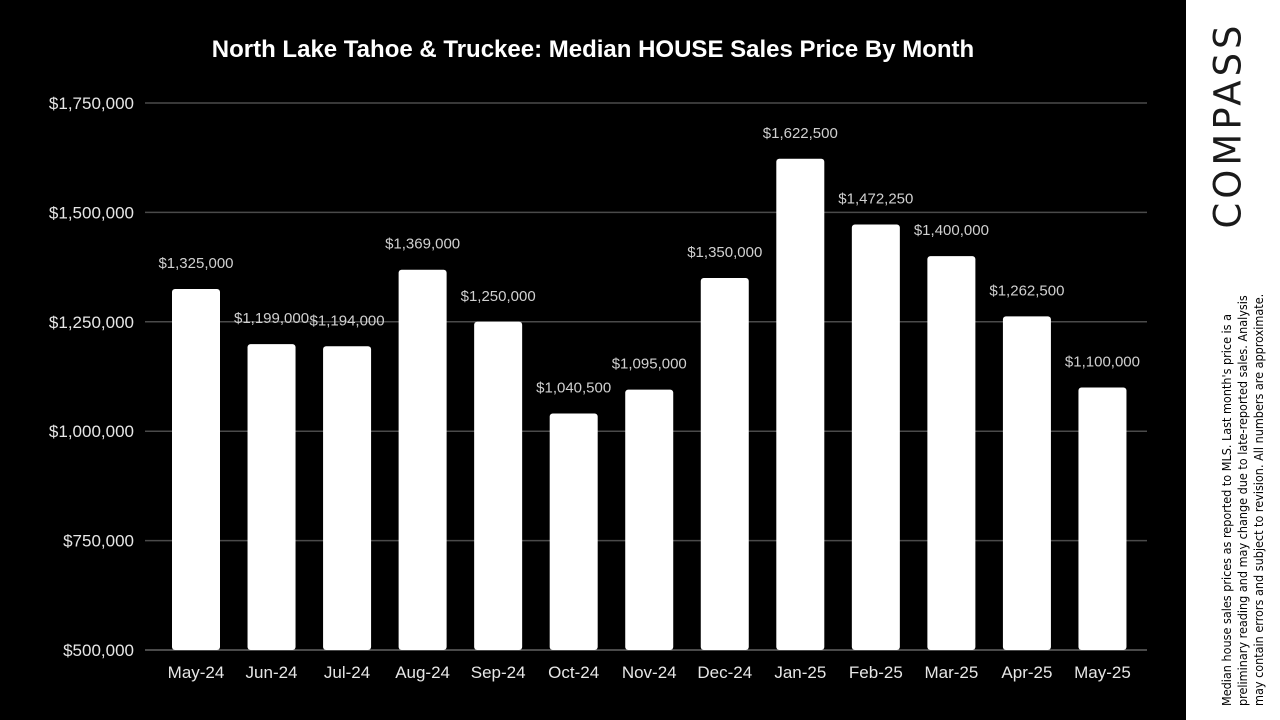 Image resolution: width=1280 pixels, height=720 pixels. I want to click on y-tick-label: $1,250,000, so click(91, 322).